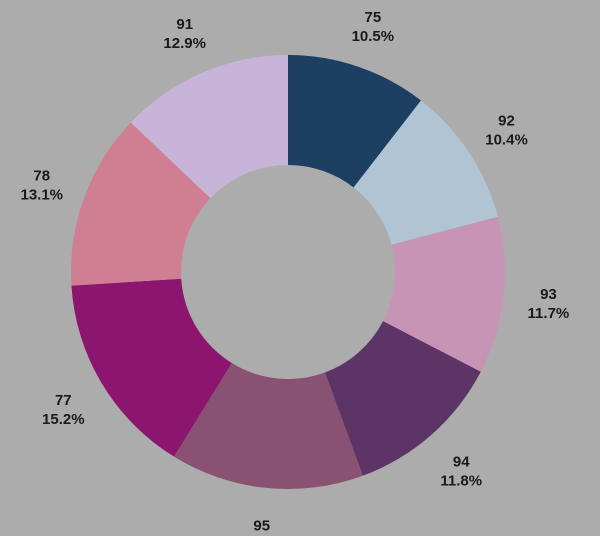  What do you see at coordinates (261, 526) in the screenshot?
I see `slice-label-95: 95` at bounding box center [261, 526].